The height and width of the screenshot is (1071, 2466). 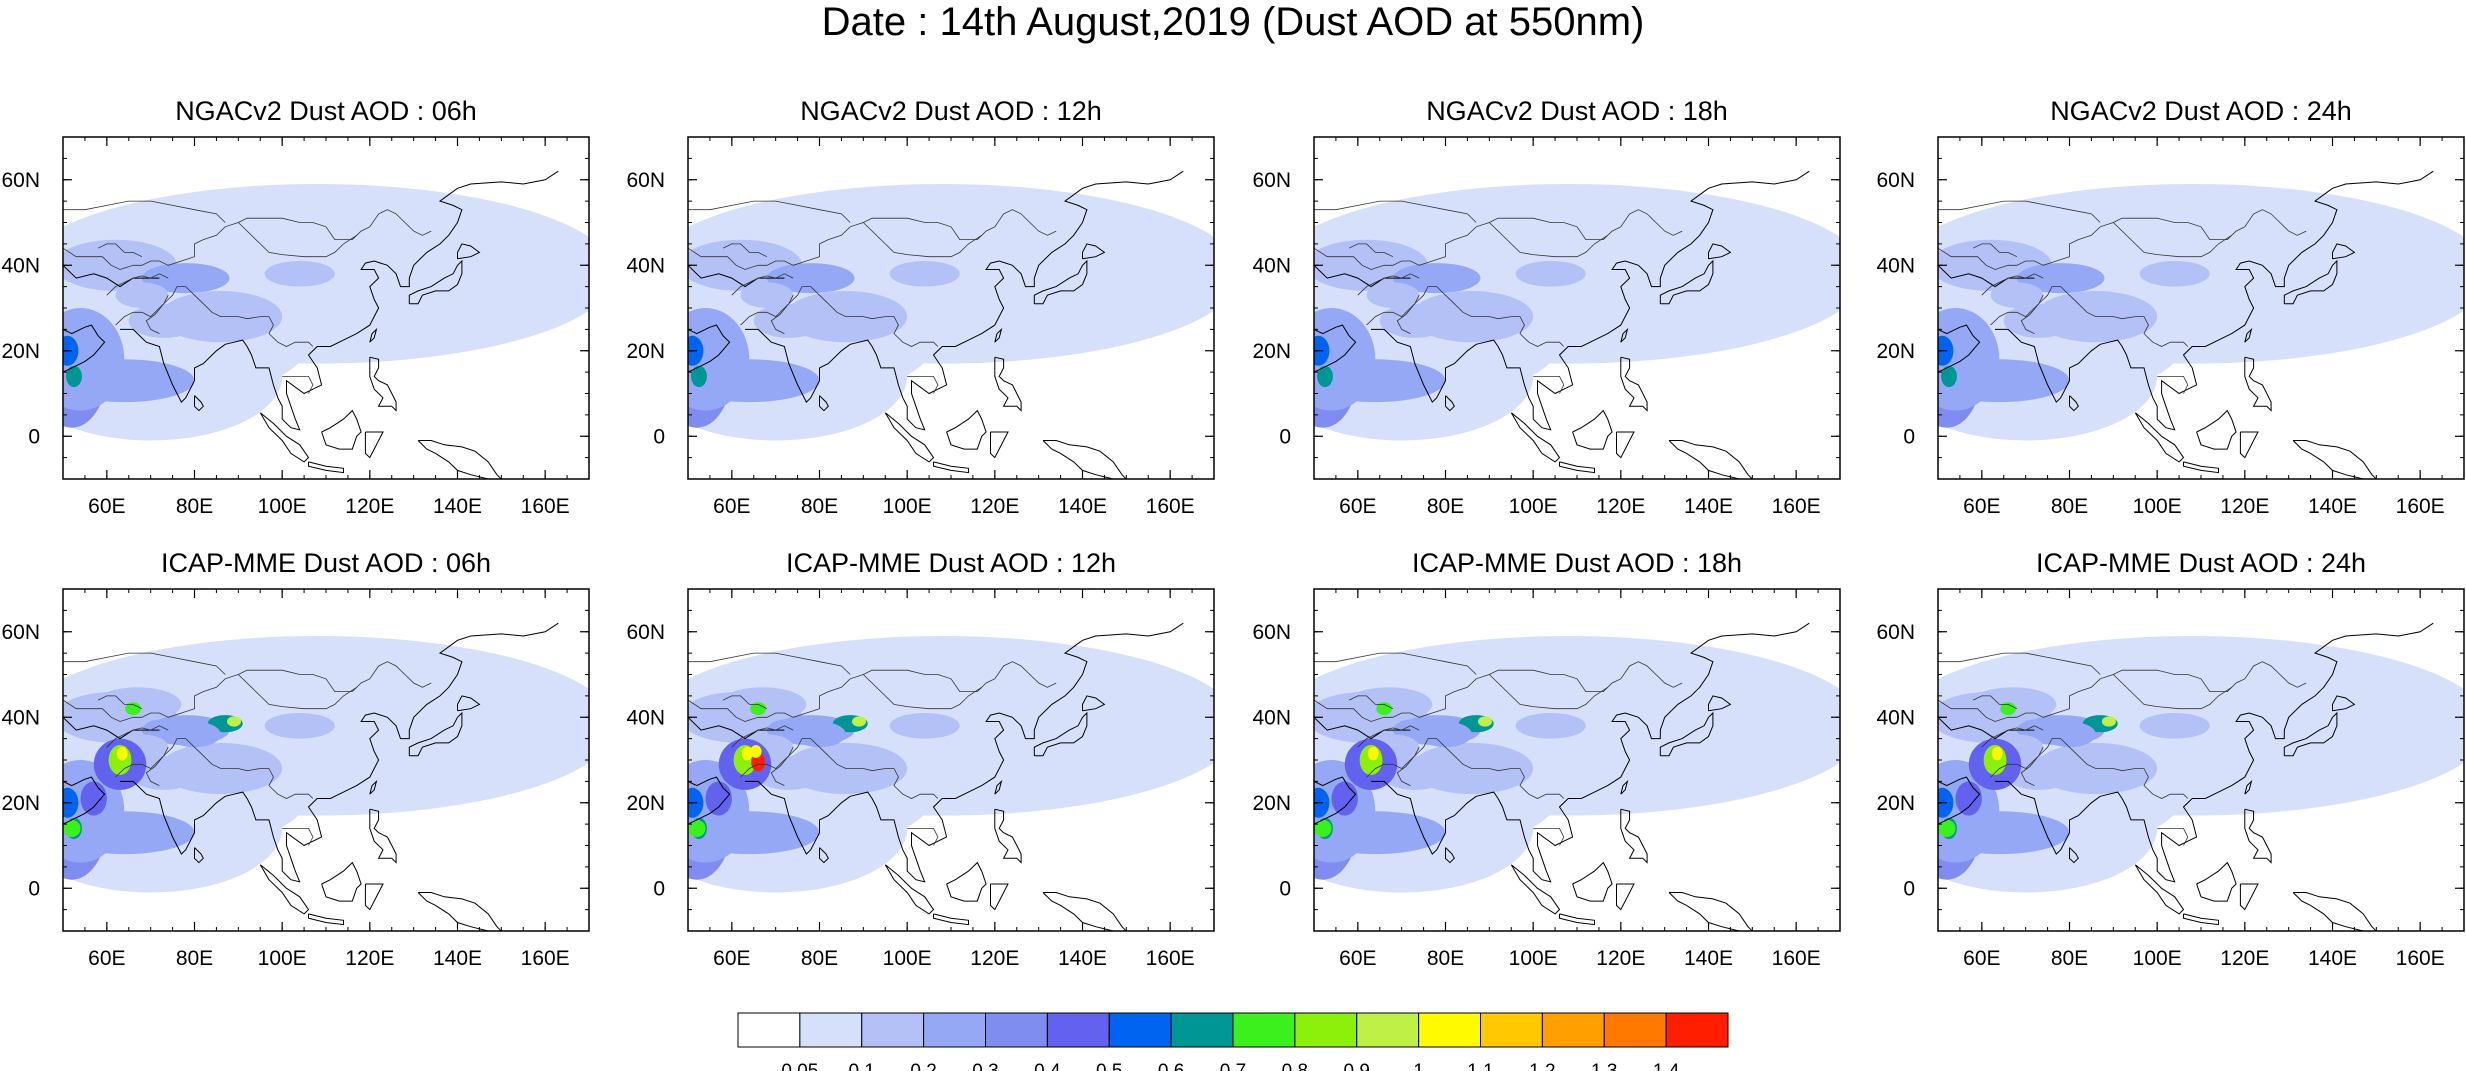 What do you see at coordinates (326, 563) in the screenshot?
I see `panel-title: ICAP-MME Dust AOD : 06h` at bounding box center [326, 563].